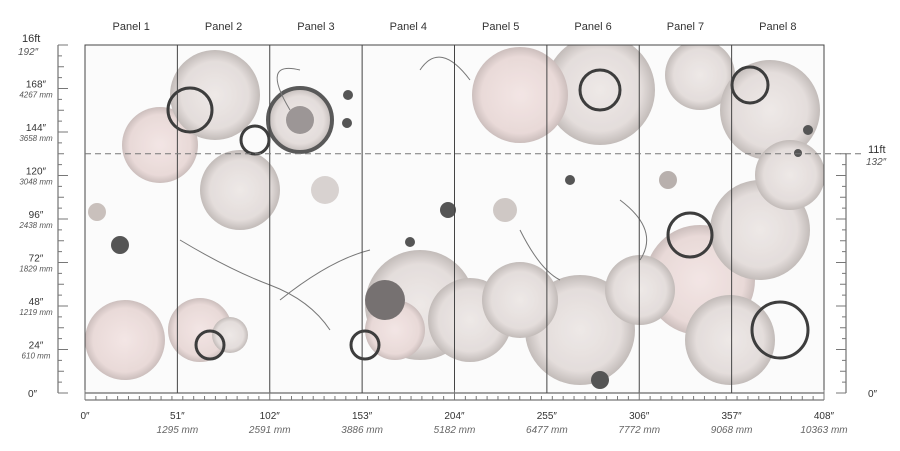  I want to click on left-axis-top-in: 192″, so click(28, 52).